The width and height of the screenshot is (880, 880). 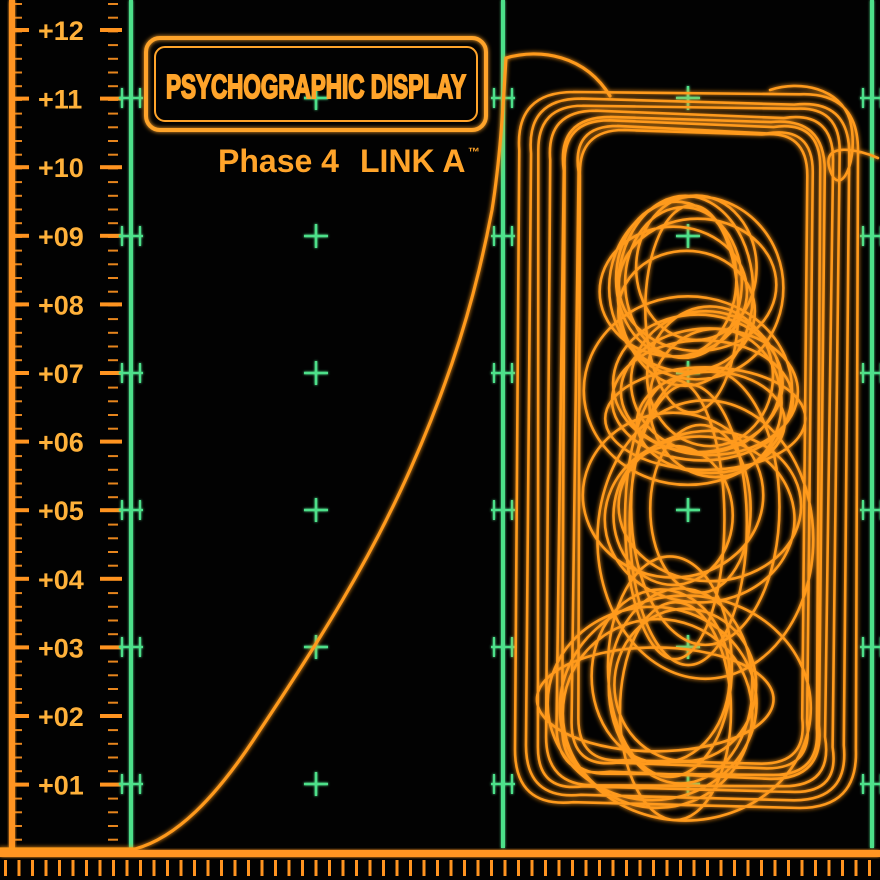 I want to click on bottom-ticks, so click(x=437, y=868).